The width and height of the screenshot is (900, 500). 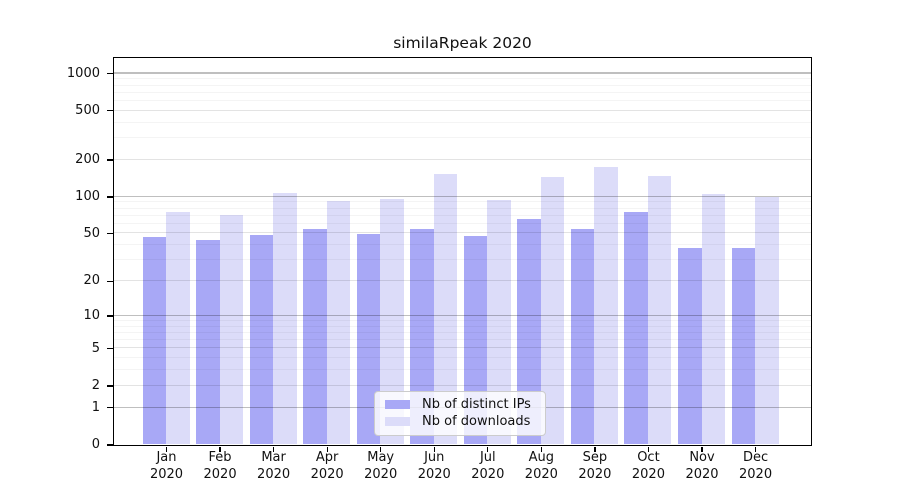 What do you see at coordinates (648, 449) in the screenshot?
I see `x-tick-oct` at bounding box center [648, 449].